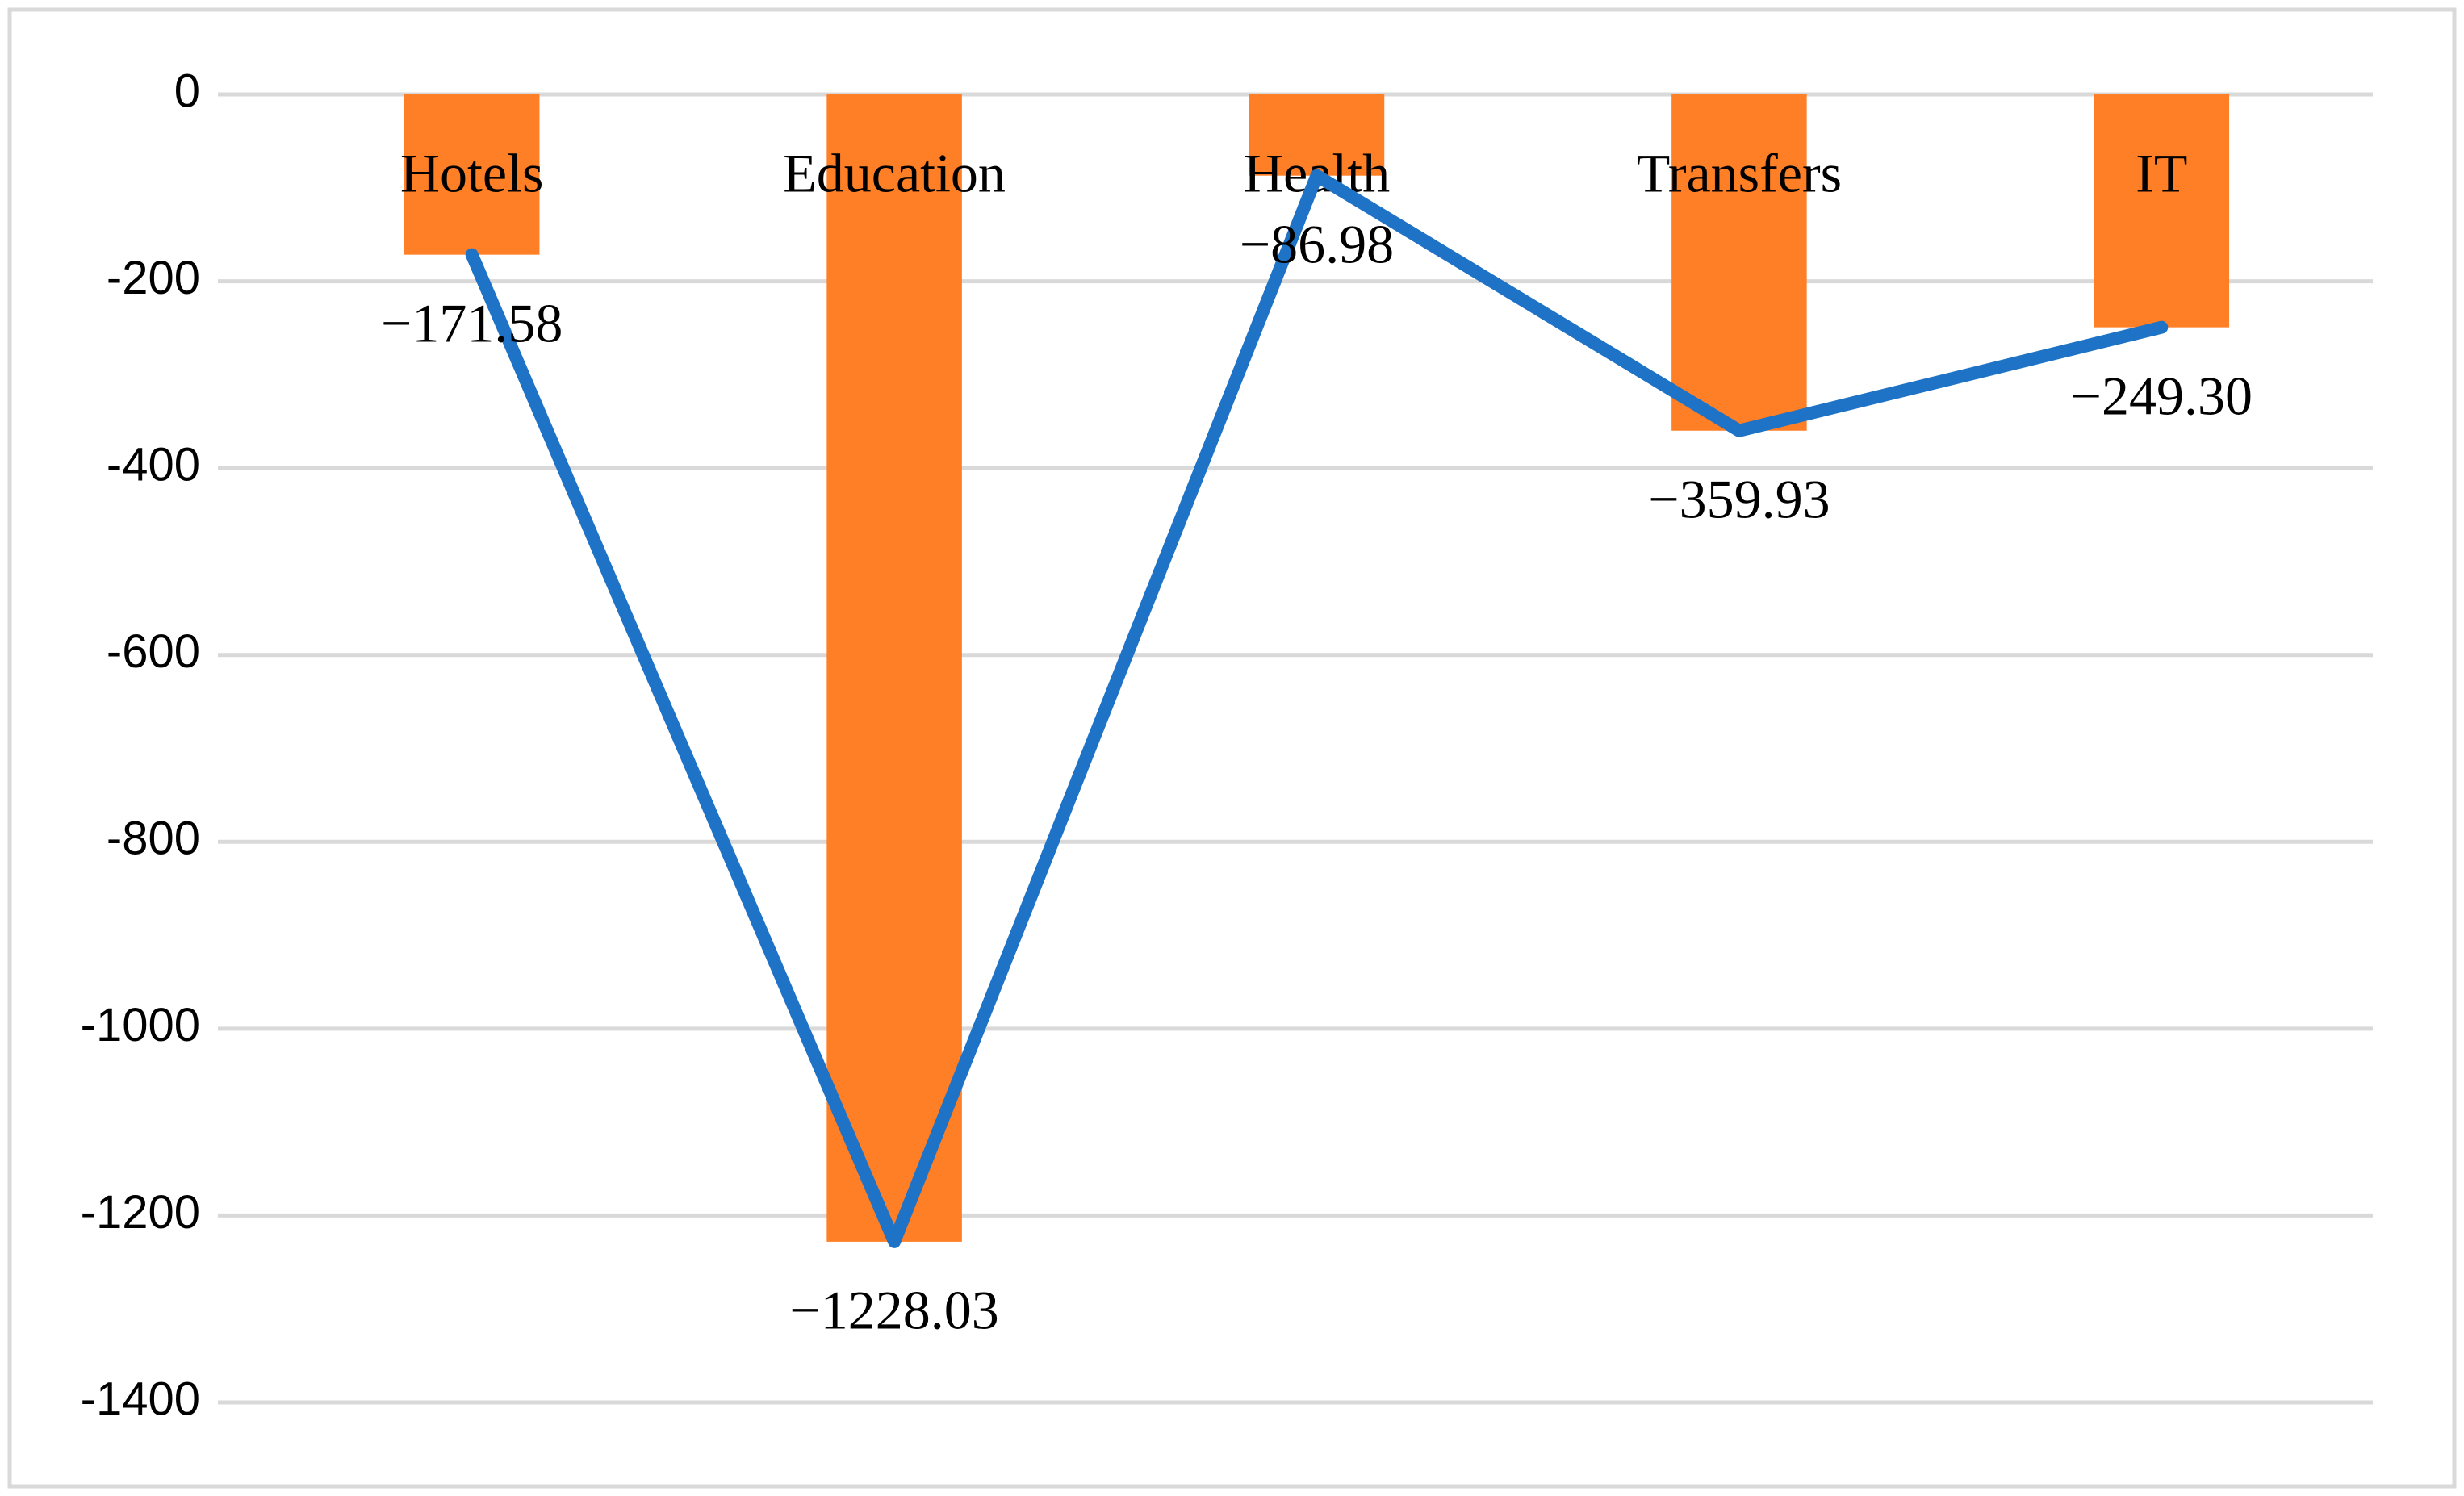  Describe the element at coordinates (140, 1399) in the screenshot. I see `y-tick-label: -1400` at that location.